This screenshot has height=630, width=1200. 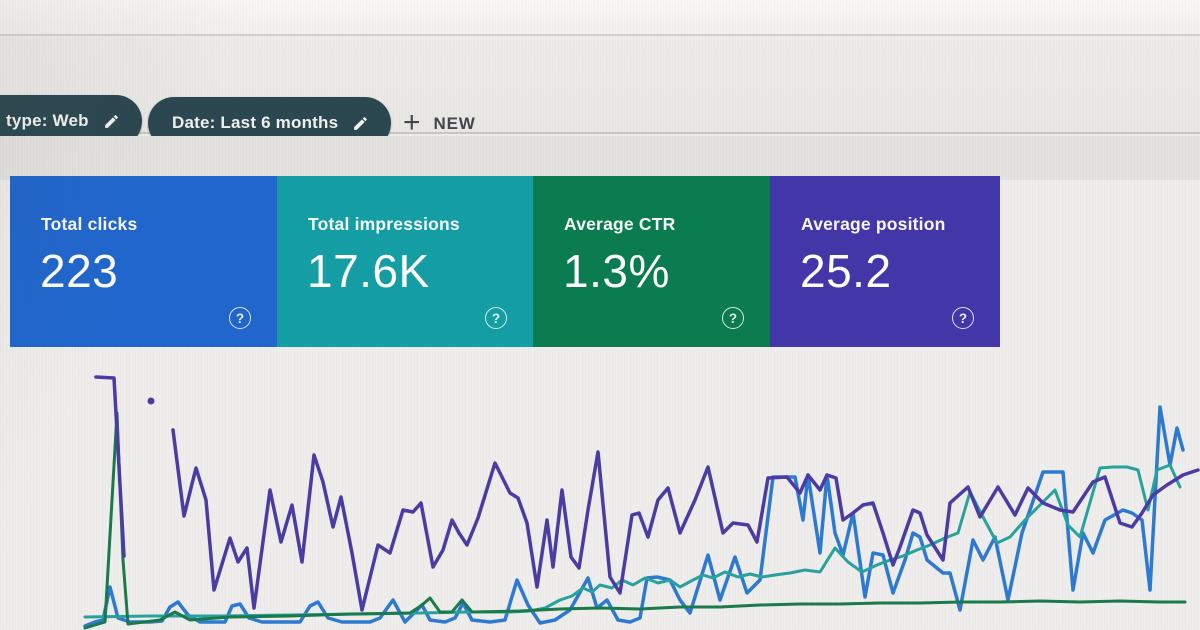 What do you see at coordinates (616, 271) in the screenshot?
I see `metric-value: 1.3%` at bounding box center [616, 271].